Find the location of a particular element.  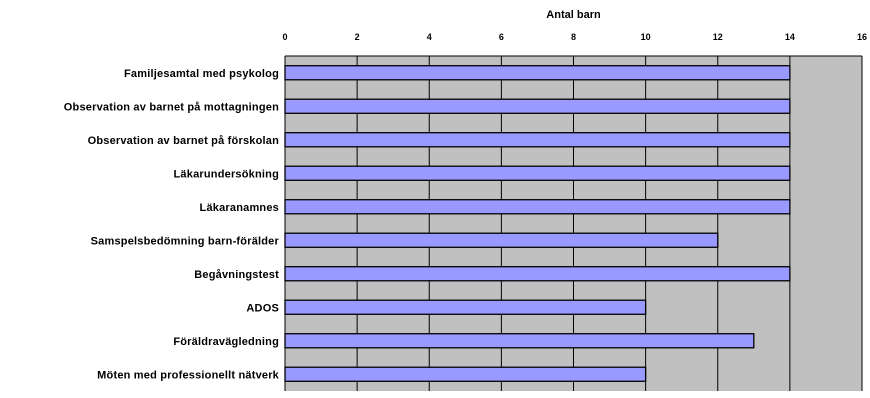

category-label: ADOS is located at coordinates (262, 308).